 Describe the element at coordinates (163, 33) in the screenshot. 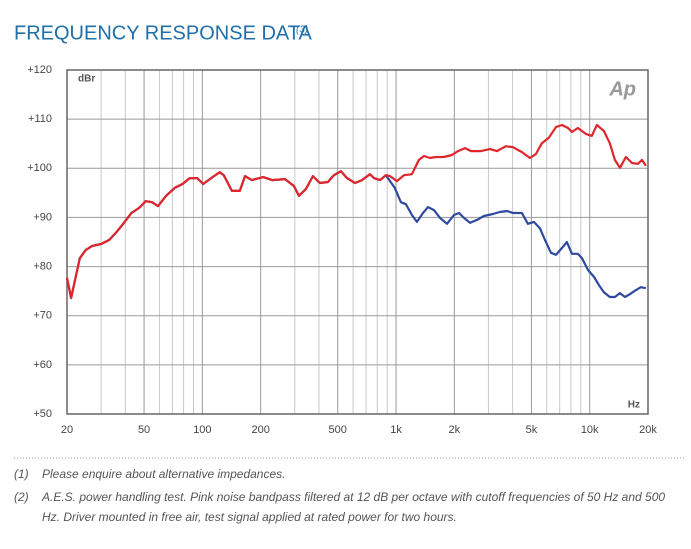

I see `chart-title: FREQUENCY RESPONSE DATA` at that location.